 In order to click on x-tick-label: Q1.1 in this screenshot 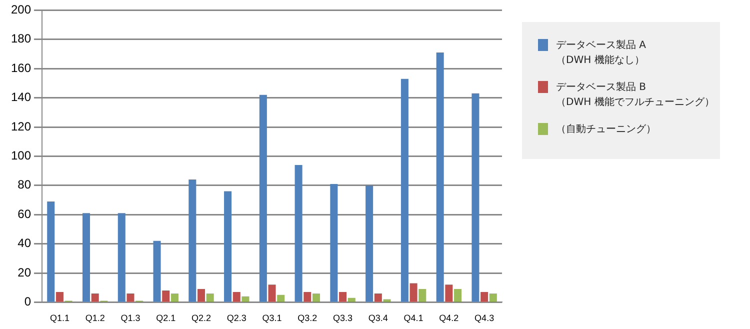, I will do `click(60, 318)`.